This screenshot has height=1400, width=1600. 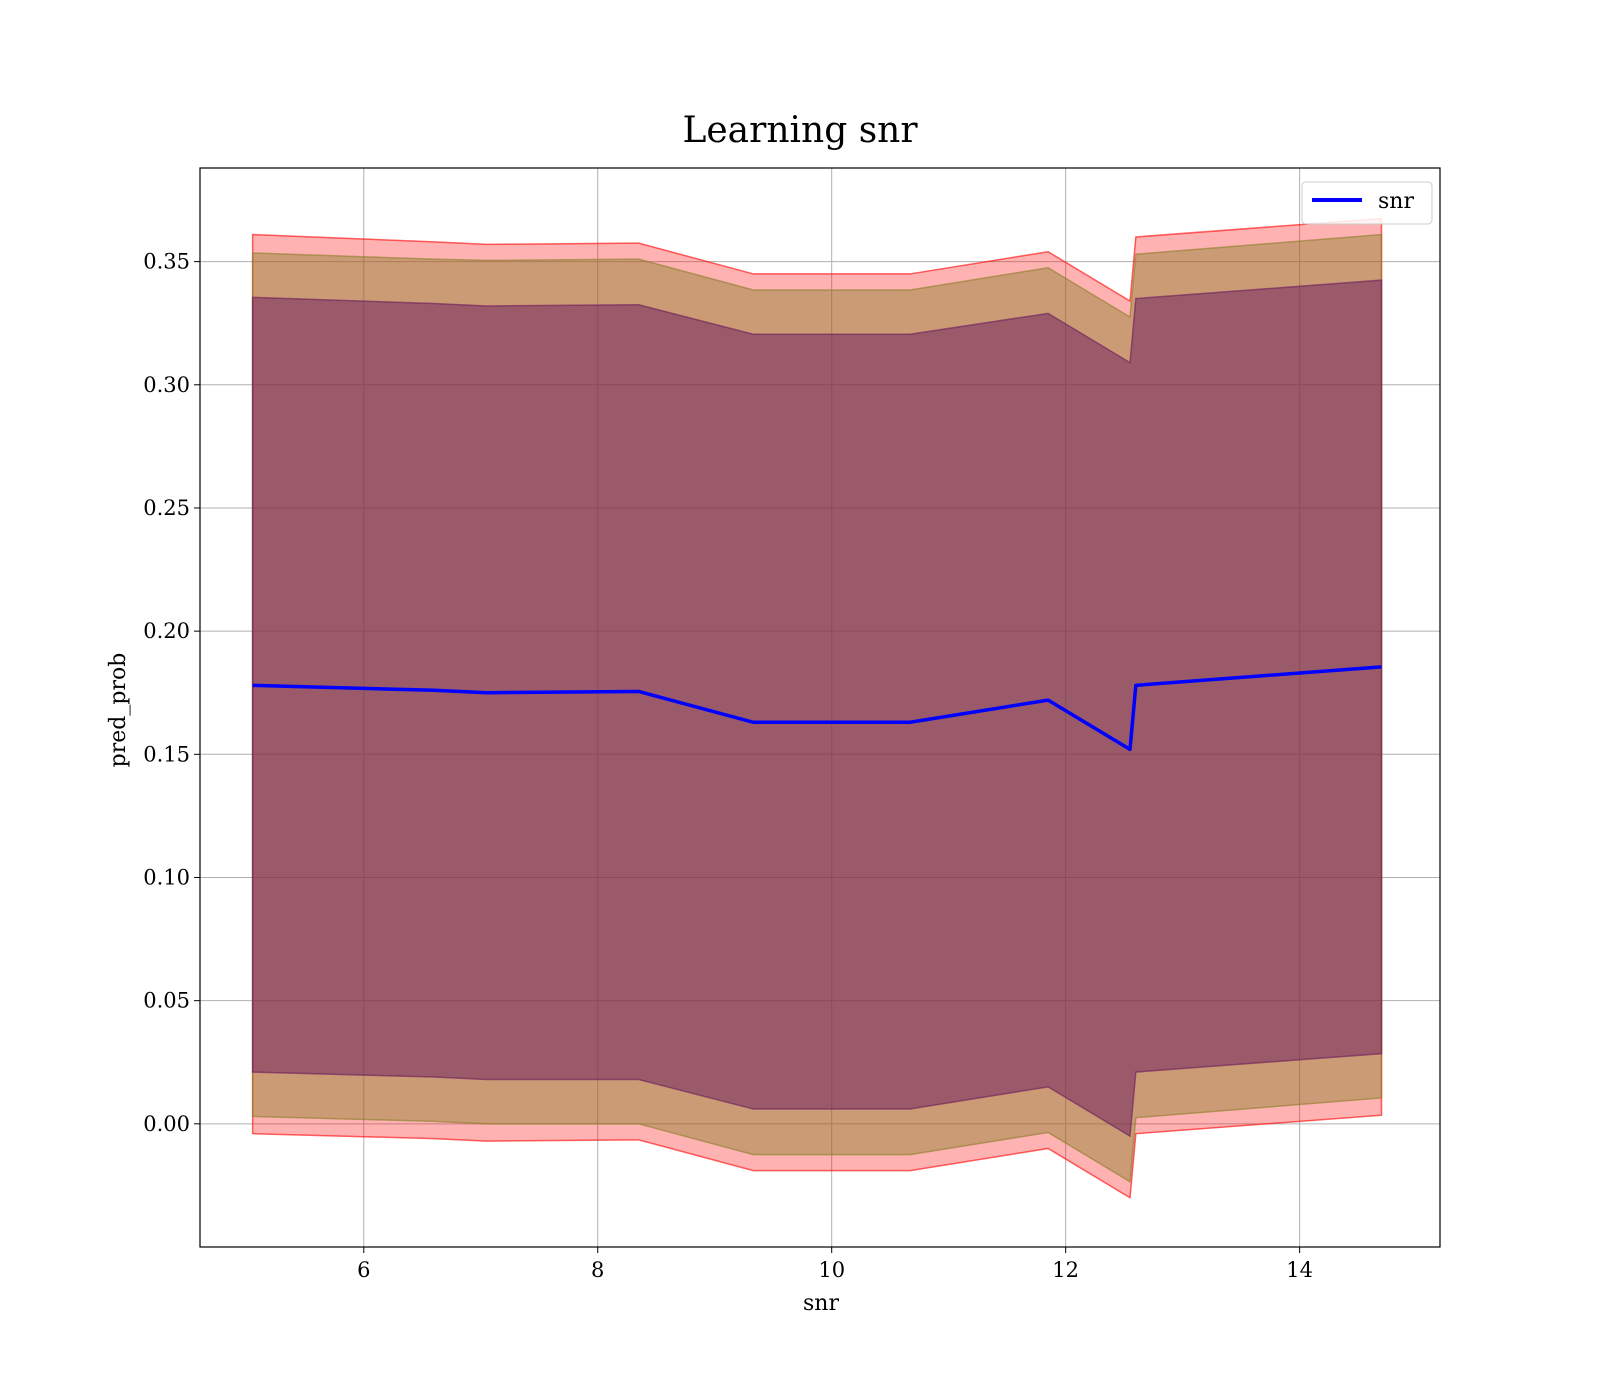 What do you see at coordinates (1396, 201) in the screenshot?
I see `legend-label-snr: snr` at bounding box center [1396, 201].